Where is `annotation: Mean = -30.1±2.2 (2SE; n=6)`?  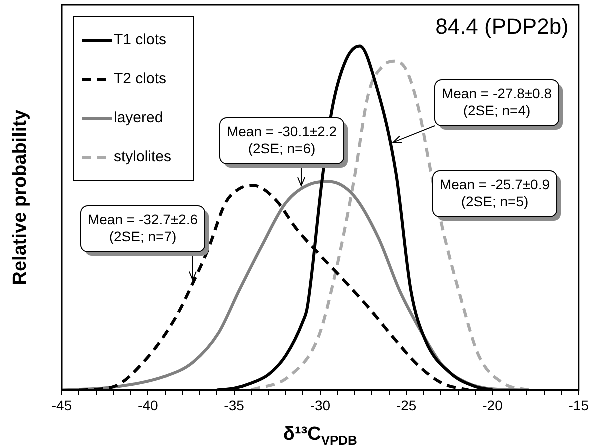
annotation: Mean = -30.1±2.2 (2SE; n=6) is located at coordinates (282, 139).